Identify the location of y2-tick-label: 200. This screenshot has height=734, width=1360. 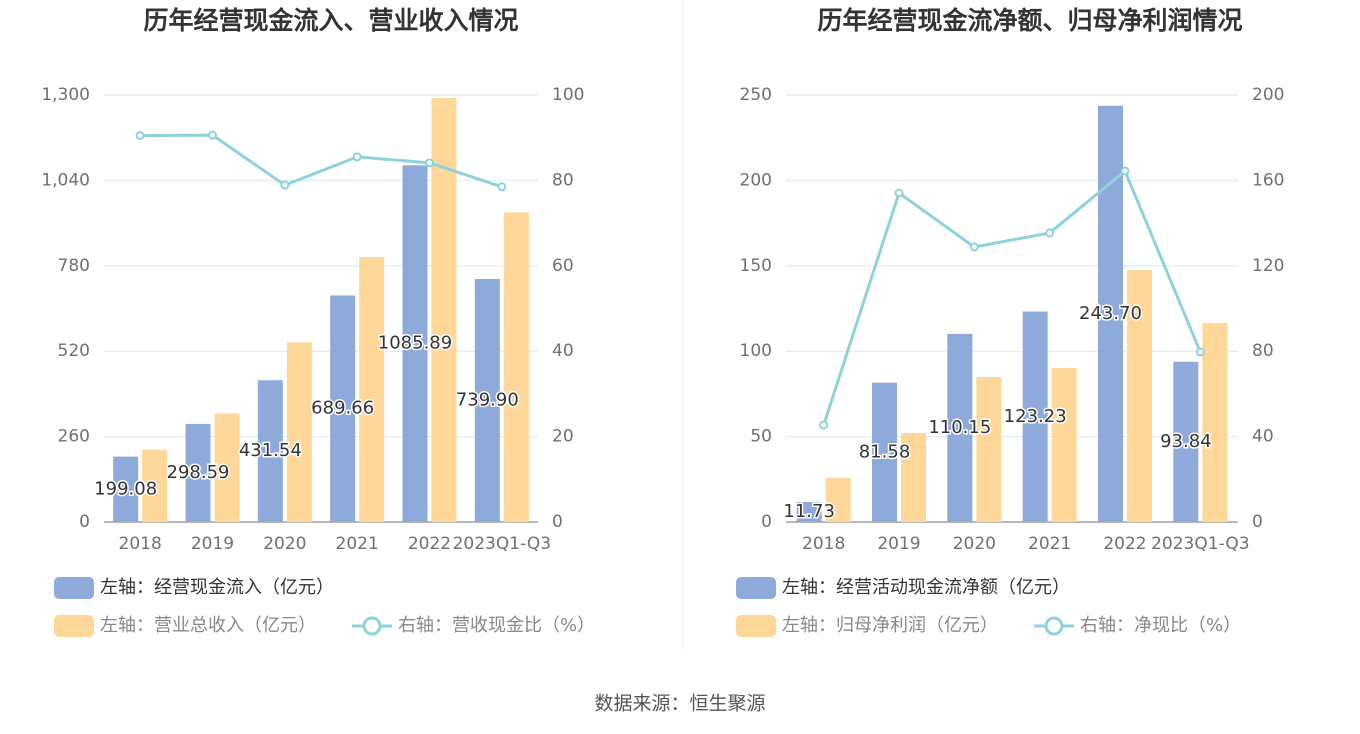
(1268, 95).